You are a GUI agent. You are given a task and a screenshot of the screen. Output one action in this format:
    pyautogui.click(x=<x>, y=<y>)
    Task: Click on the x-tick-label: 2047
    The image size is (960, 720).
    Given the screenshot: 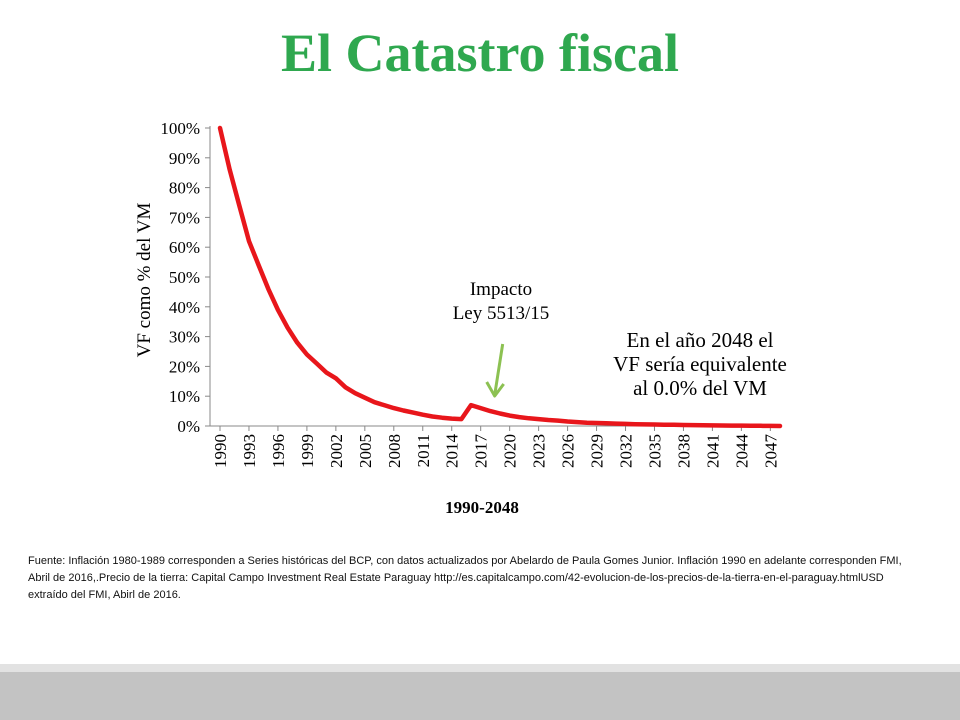 What is the action you would take?
    pyautogui.click(x=770, y=451)
    